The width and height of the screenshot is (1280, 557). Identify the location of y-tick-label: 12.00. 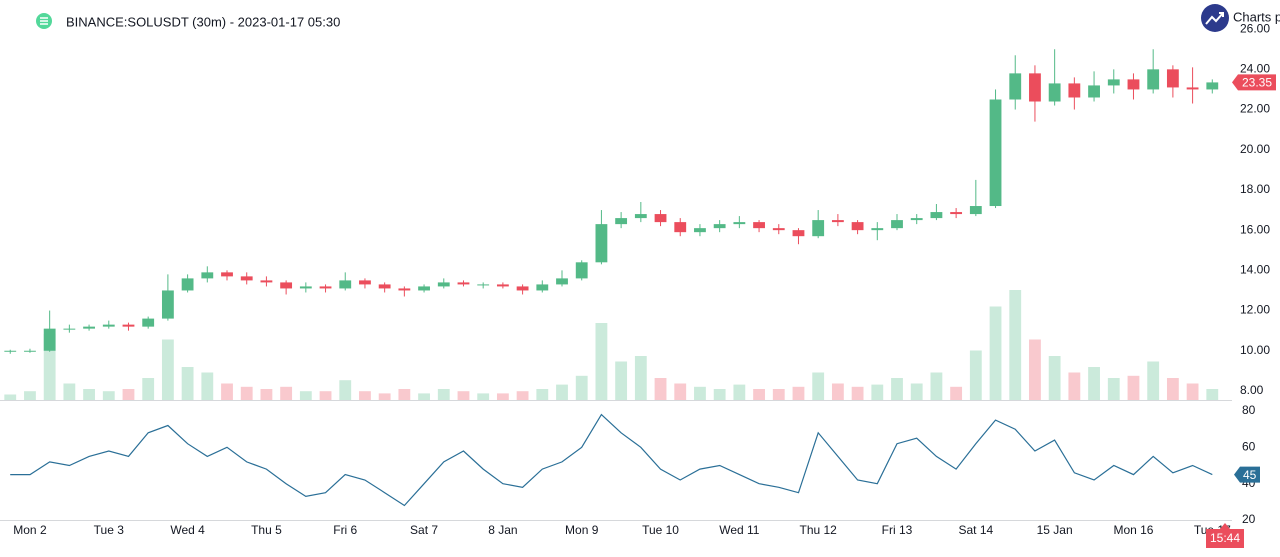
(1255, 310).